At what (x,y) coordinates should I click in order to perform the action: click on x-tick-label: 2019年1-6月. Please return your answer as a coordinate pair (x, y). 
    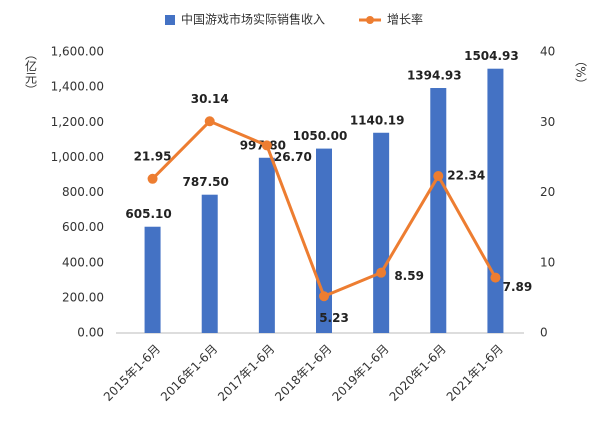
    Looking at the image, I should click on (360, 373).